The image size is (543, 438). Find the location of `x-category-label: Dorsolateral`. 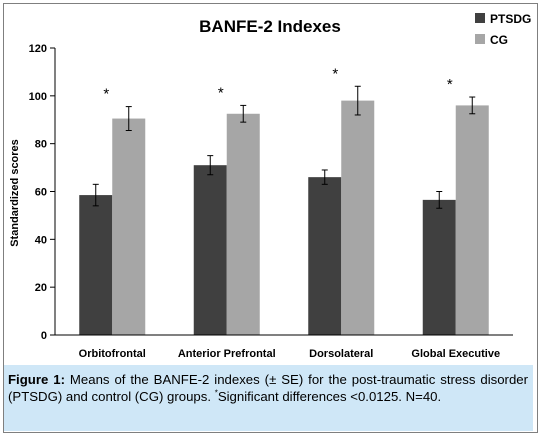

x-category-label: Dorsolateral is located at coordinates (341, 354).